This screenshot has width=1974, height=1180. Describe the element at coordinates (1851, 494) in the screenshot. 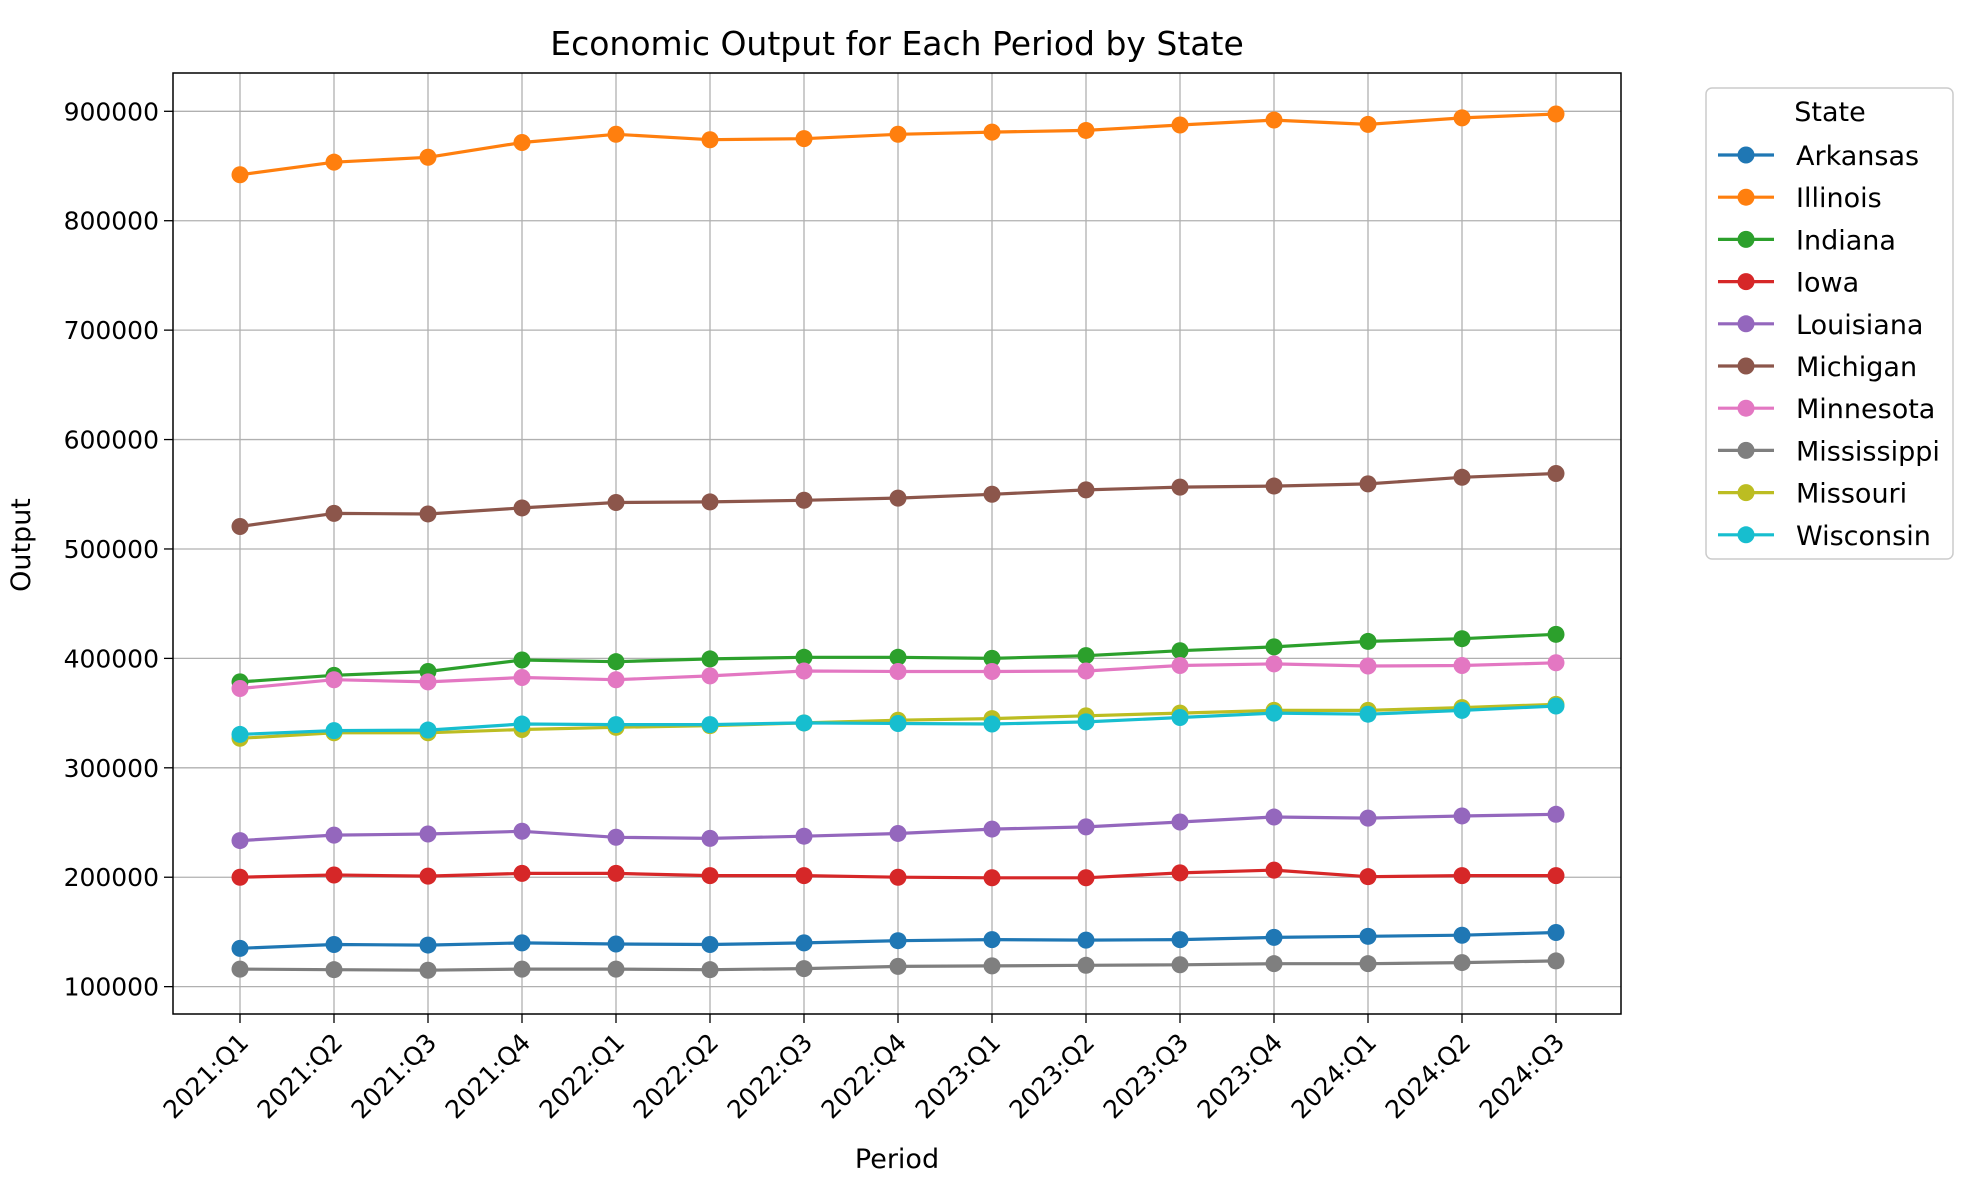

I see `legend-label: Missouri` at that location.